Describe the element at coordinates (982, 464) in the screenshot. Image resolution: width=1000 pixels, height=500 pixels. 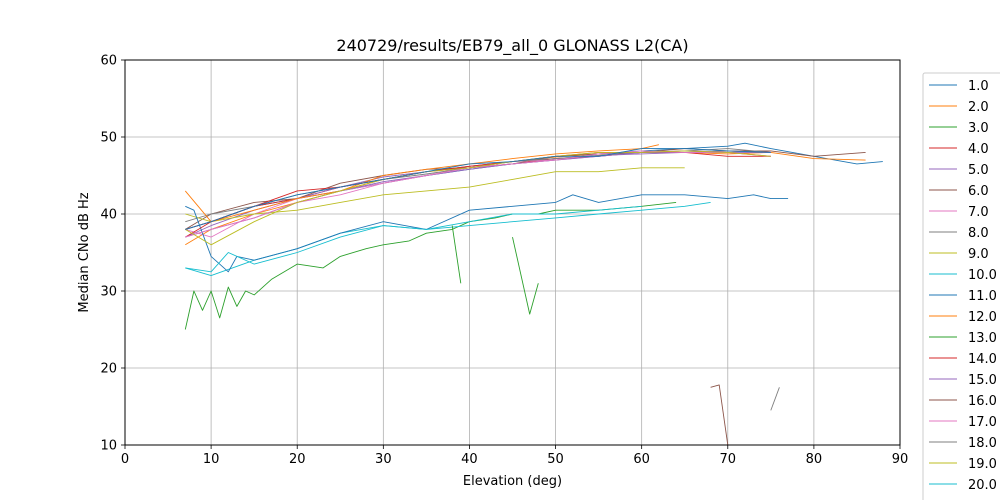
I see `legend-entry-label: 19.0` at that location.